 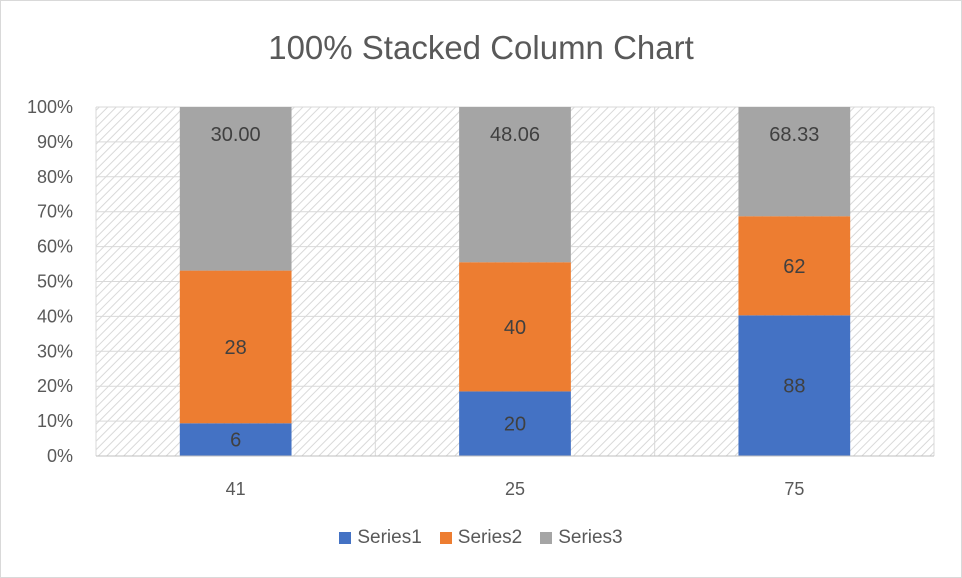 I want to click on data-label: 88, so click(x=794, y=387).